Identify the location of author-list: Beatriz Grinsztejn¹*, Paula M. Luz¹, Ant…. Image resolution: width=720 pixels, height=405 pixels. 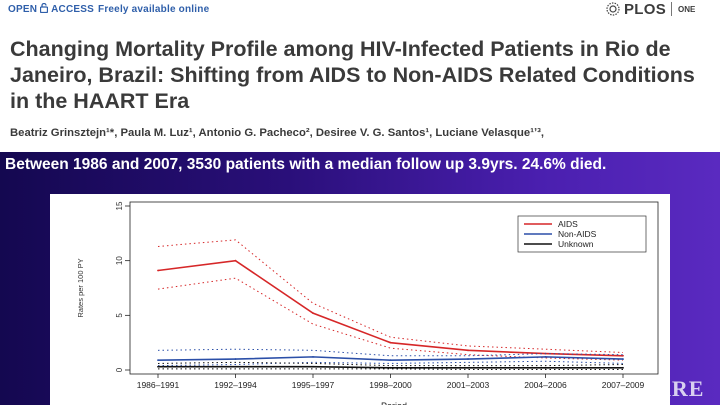
(277, 133).